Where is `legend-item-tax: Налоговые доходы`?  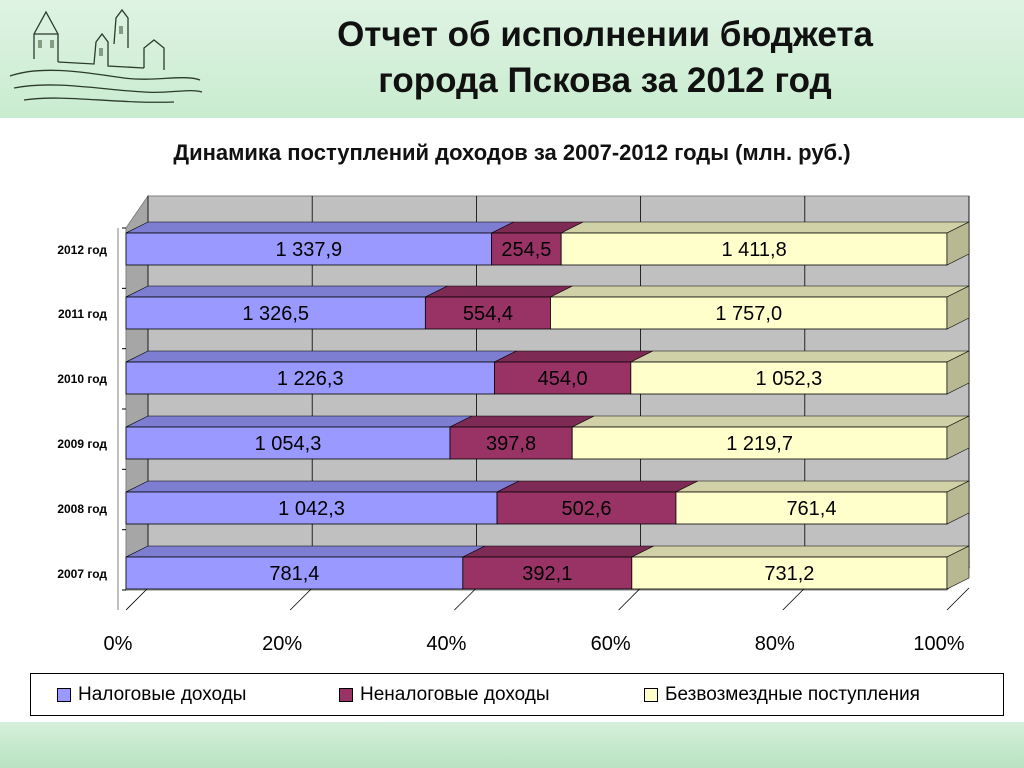 legend-item-tax: Налоговые доходы is located at coordinates (151, 695).